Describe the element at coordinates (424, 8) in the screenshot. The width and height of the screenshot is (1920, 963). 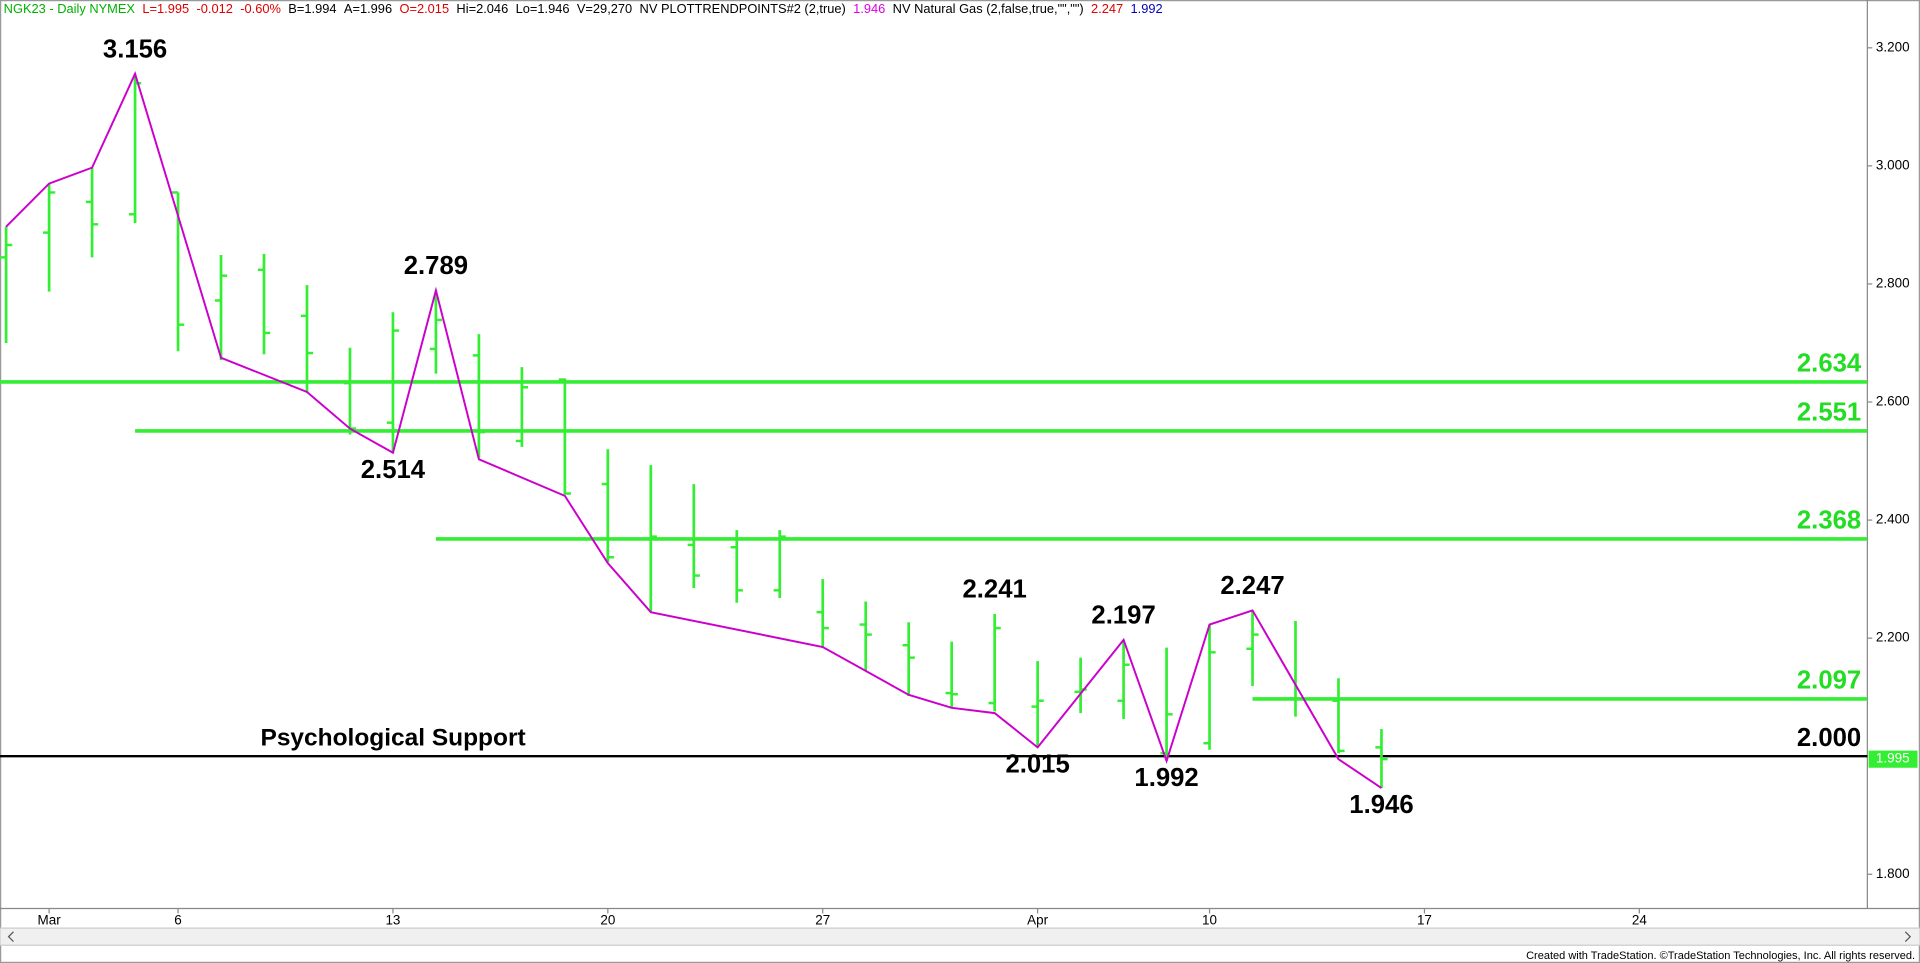
I see `header-segment: O=2.015` at that location.